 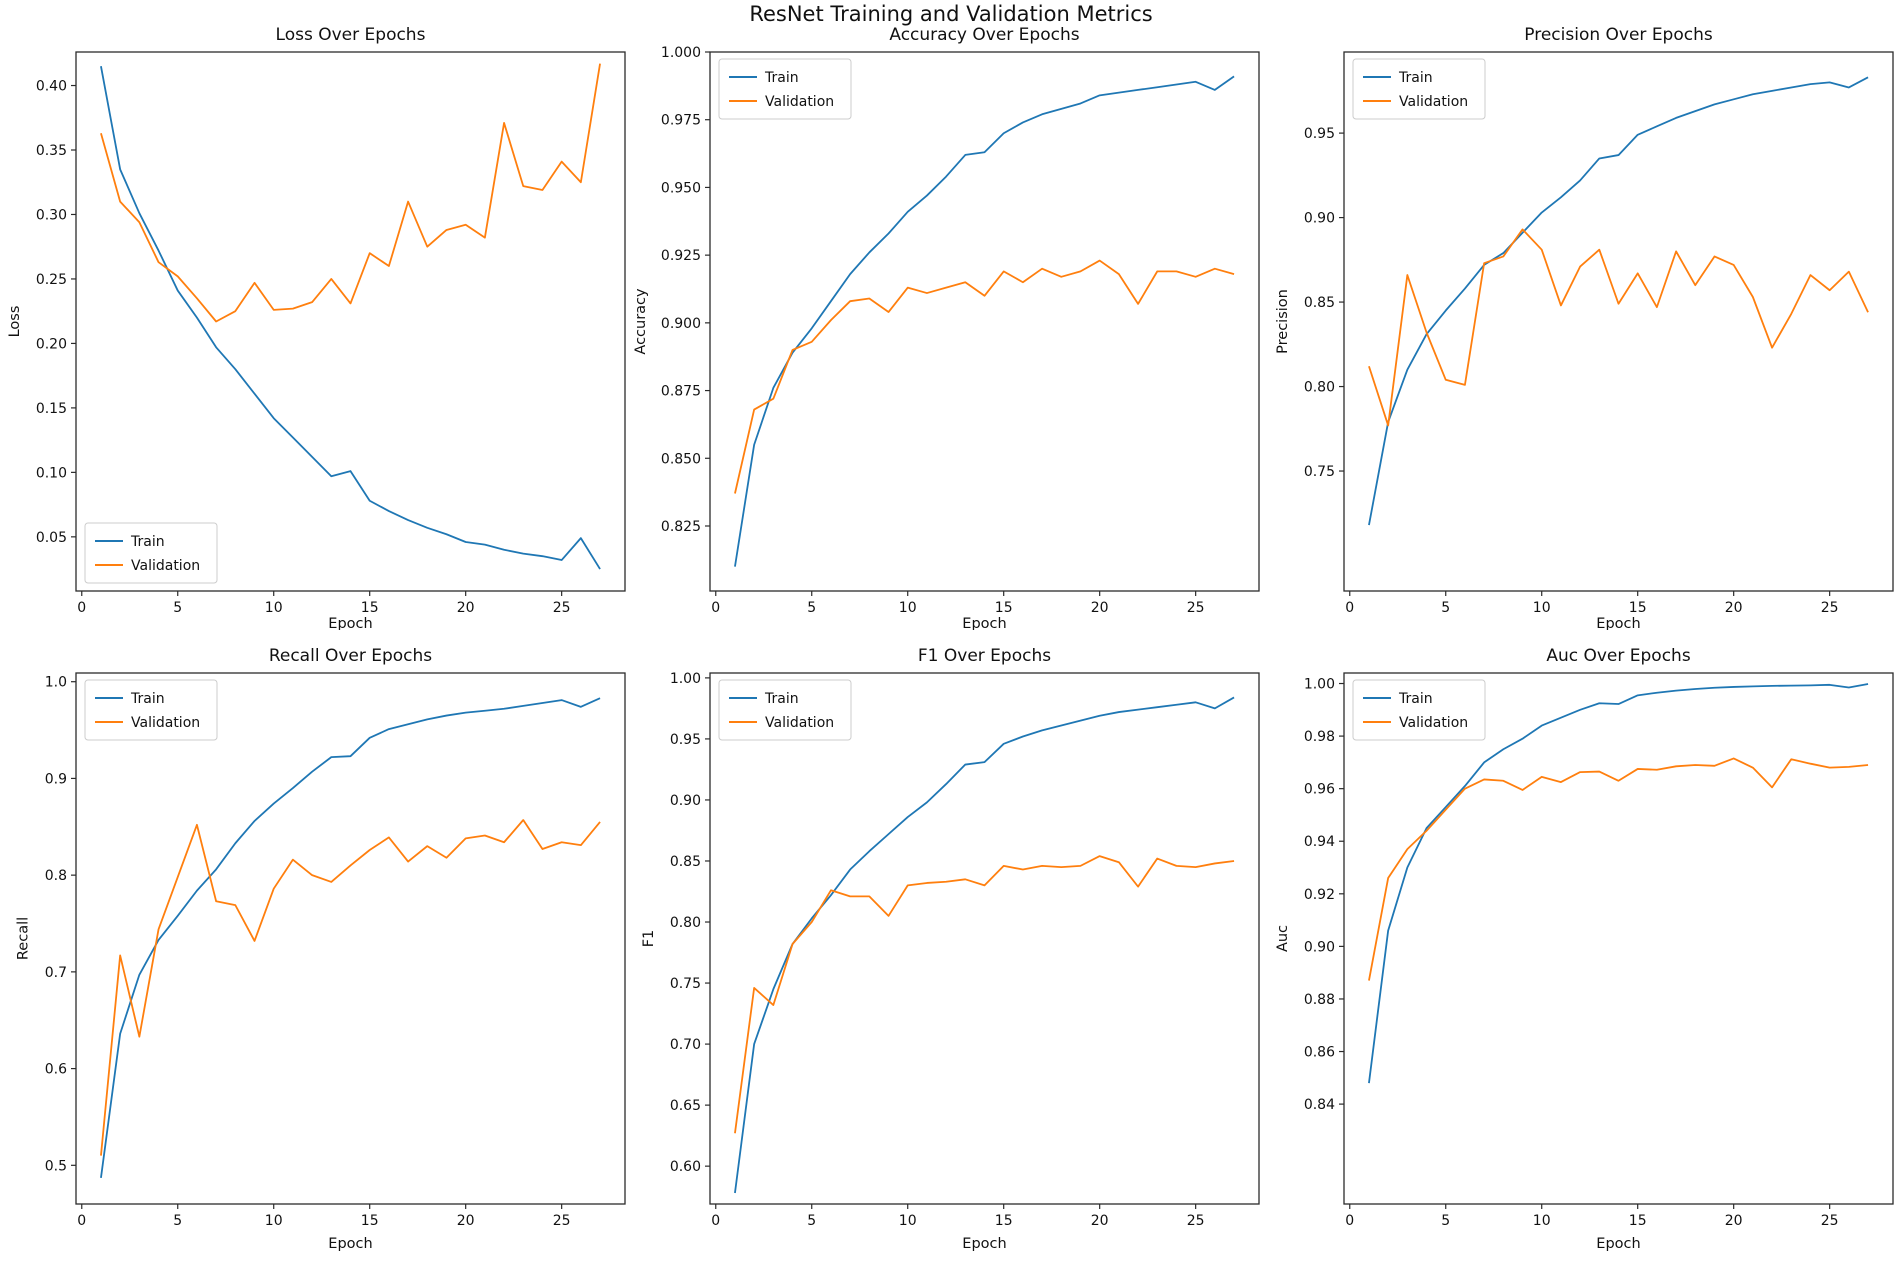 What do you see at coordinates (1319, 1053) in the screenshot?
I see `y-tick-label: 0.86` at bounding box center [1319, 1053].